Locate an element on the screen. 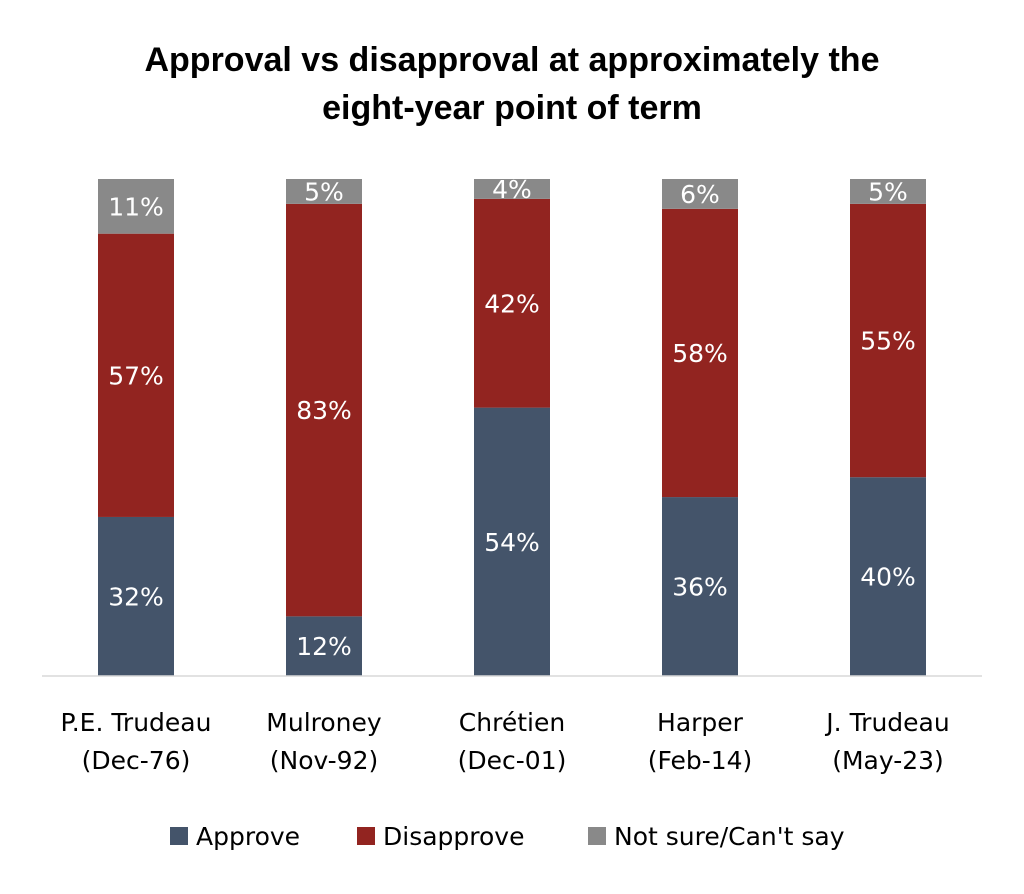  data-label-2-4: 5% is located at coordinates (888, 191).